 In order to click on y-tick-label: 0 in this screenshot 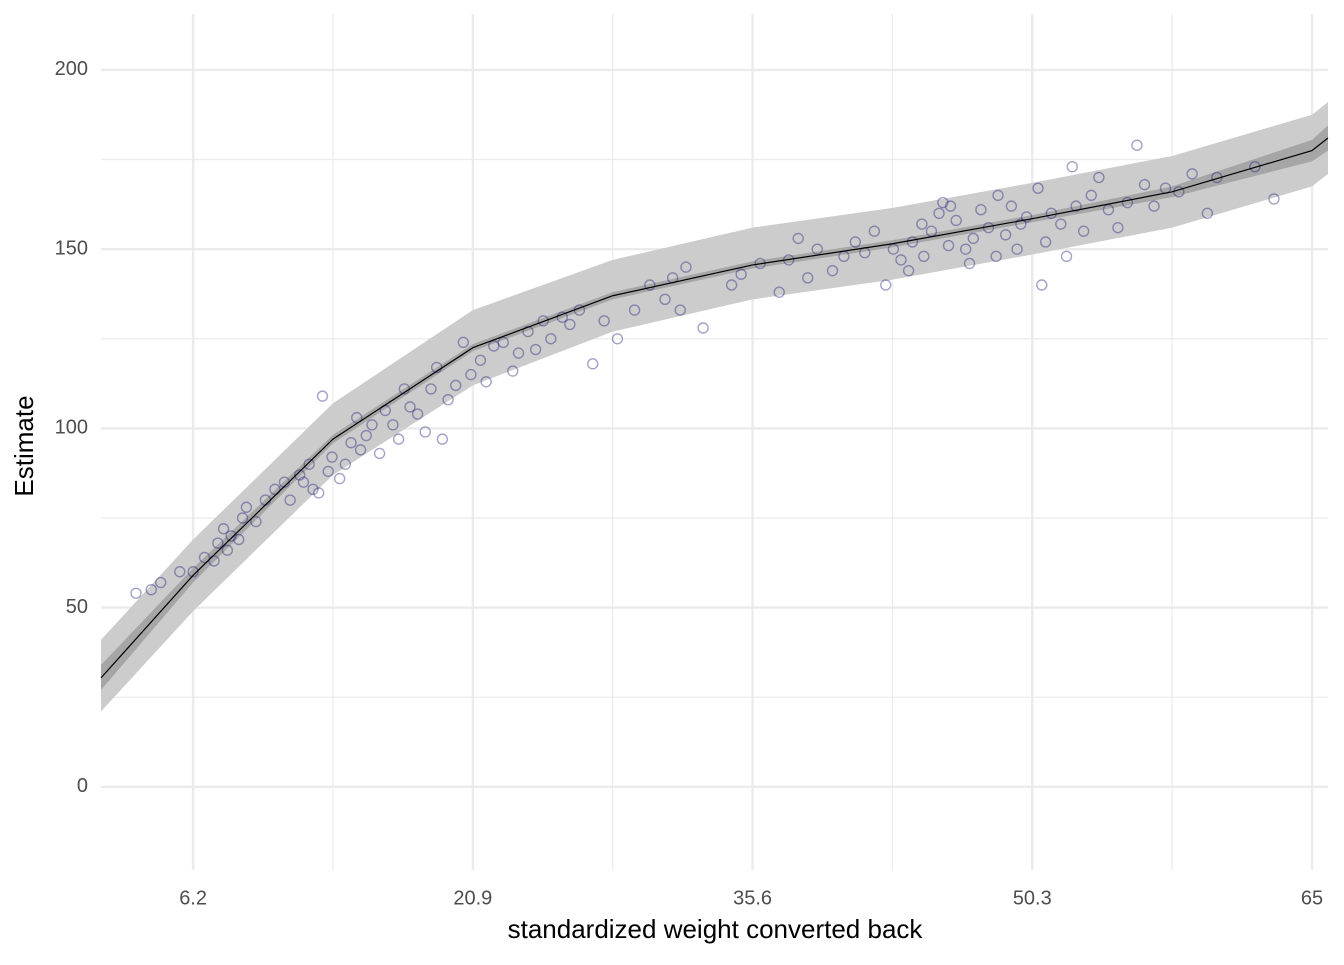, I will do `click(82, 786)`.